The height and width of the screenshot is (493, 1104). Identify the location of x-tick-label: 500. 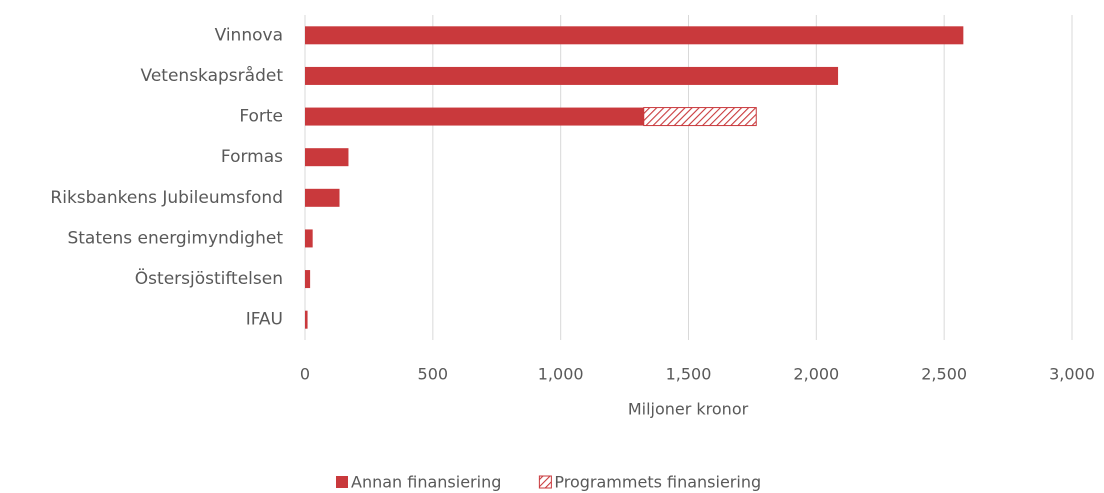
(433, 374).